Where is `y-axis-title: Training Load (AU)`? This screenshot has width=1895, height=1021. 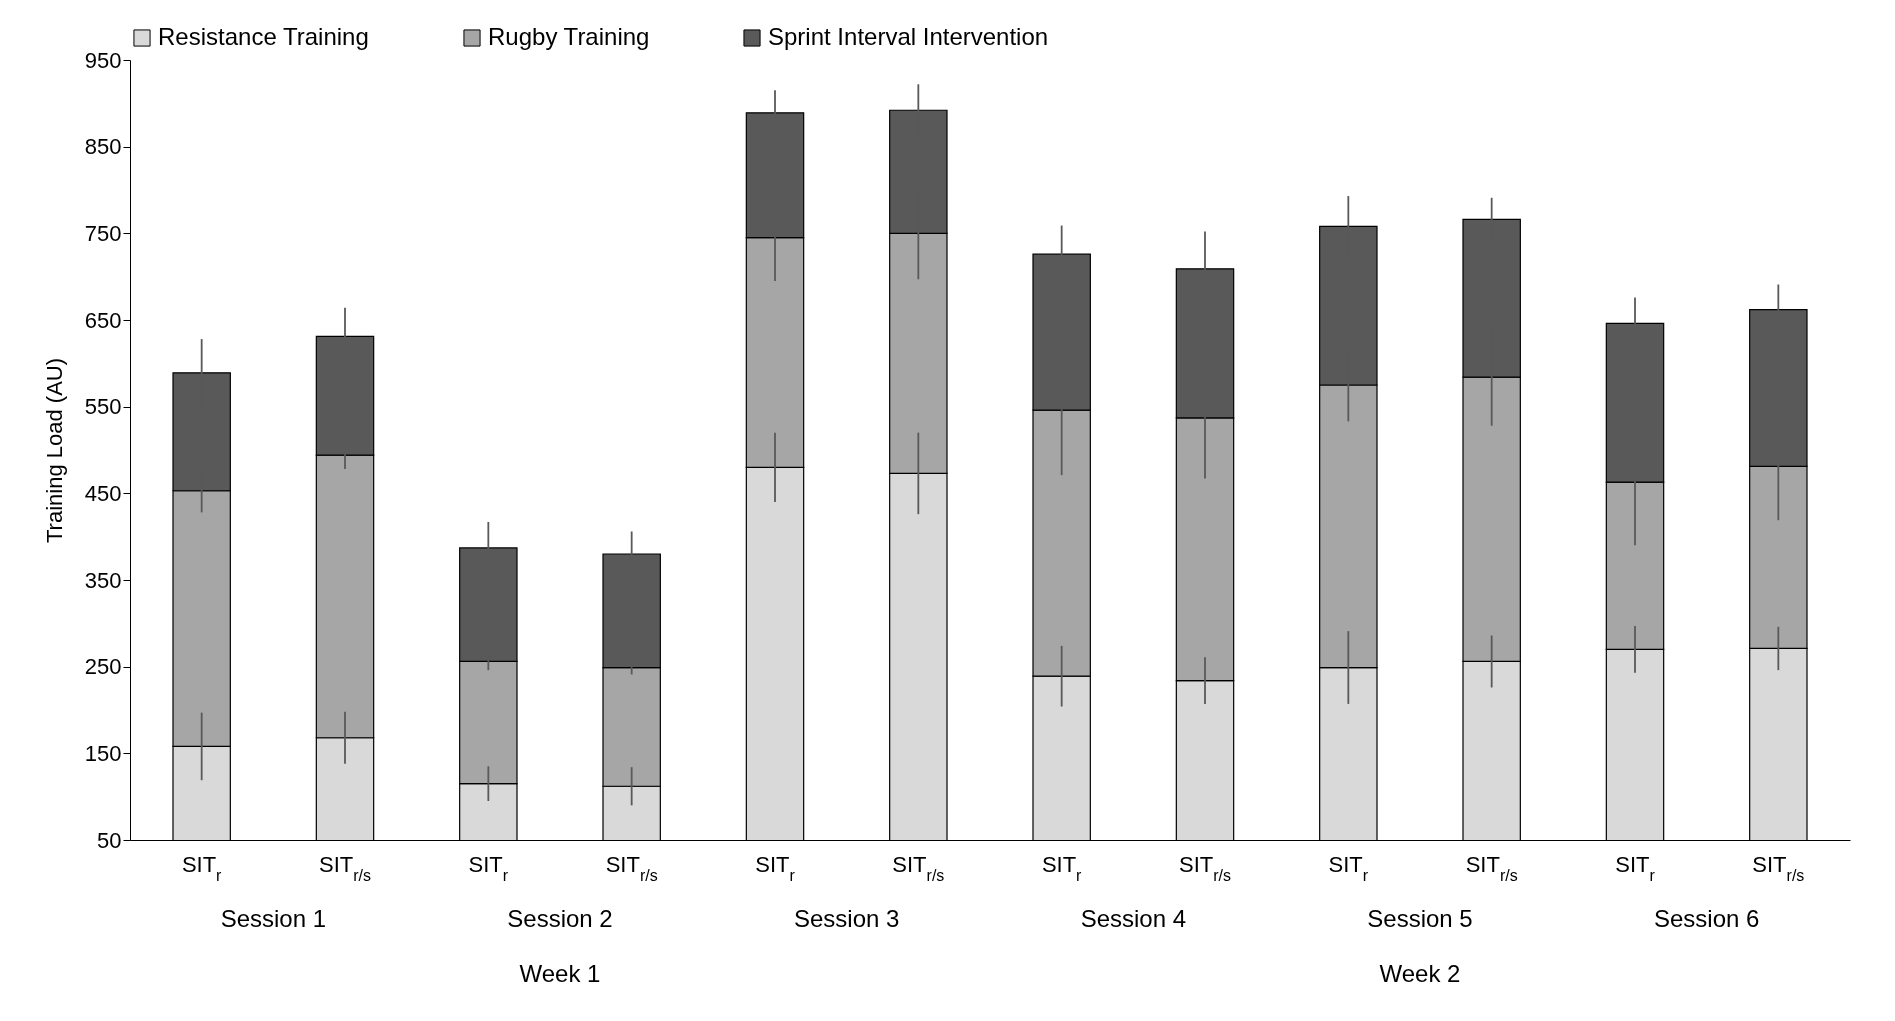 y-axis-title: Training Load (AU) is located at coordinates (54, 450).